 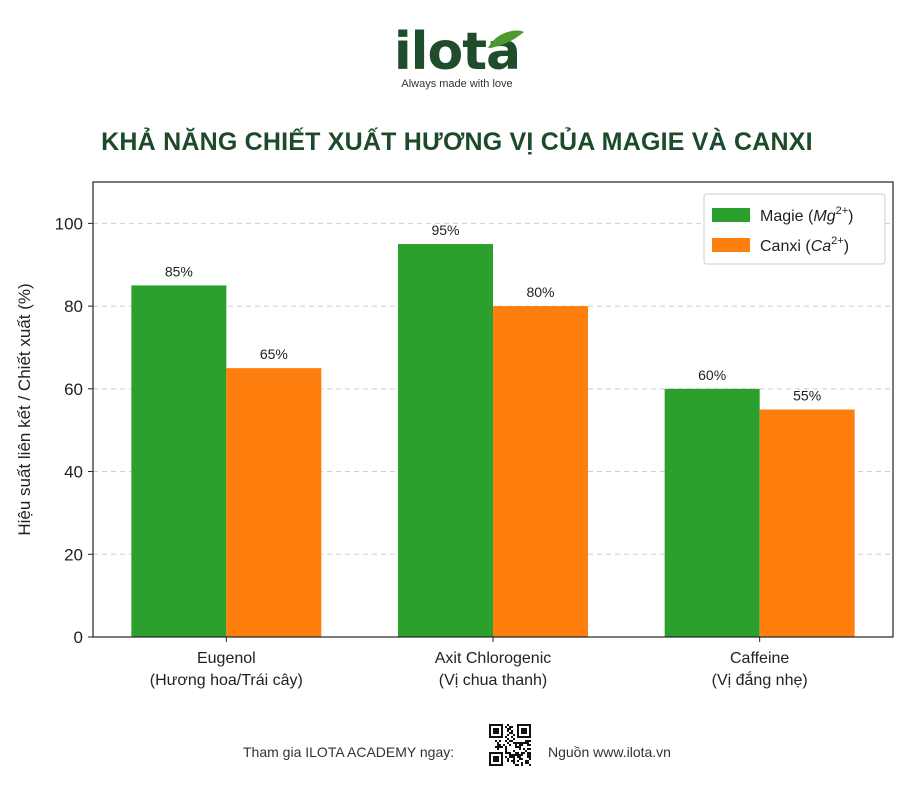 What do you see at coordinates (457, 84) in the screenshot?
I see `brand-tagline: Always made with love` at bounding box center [457, 84].